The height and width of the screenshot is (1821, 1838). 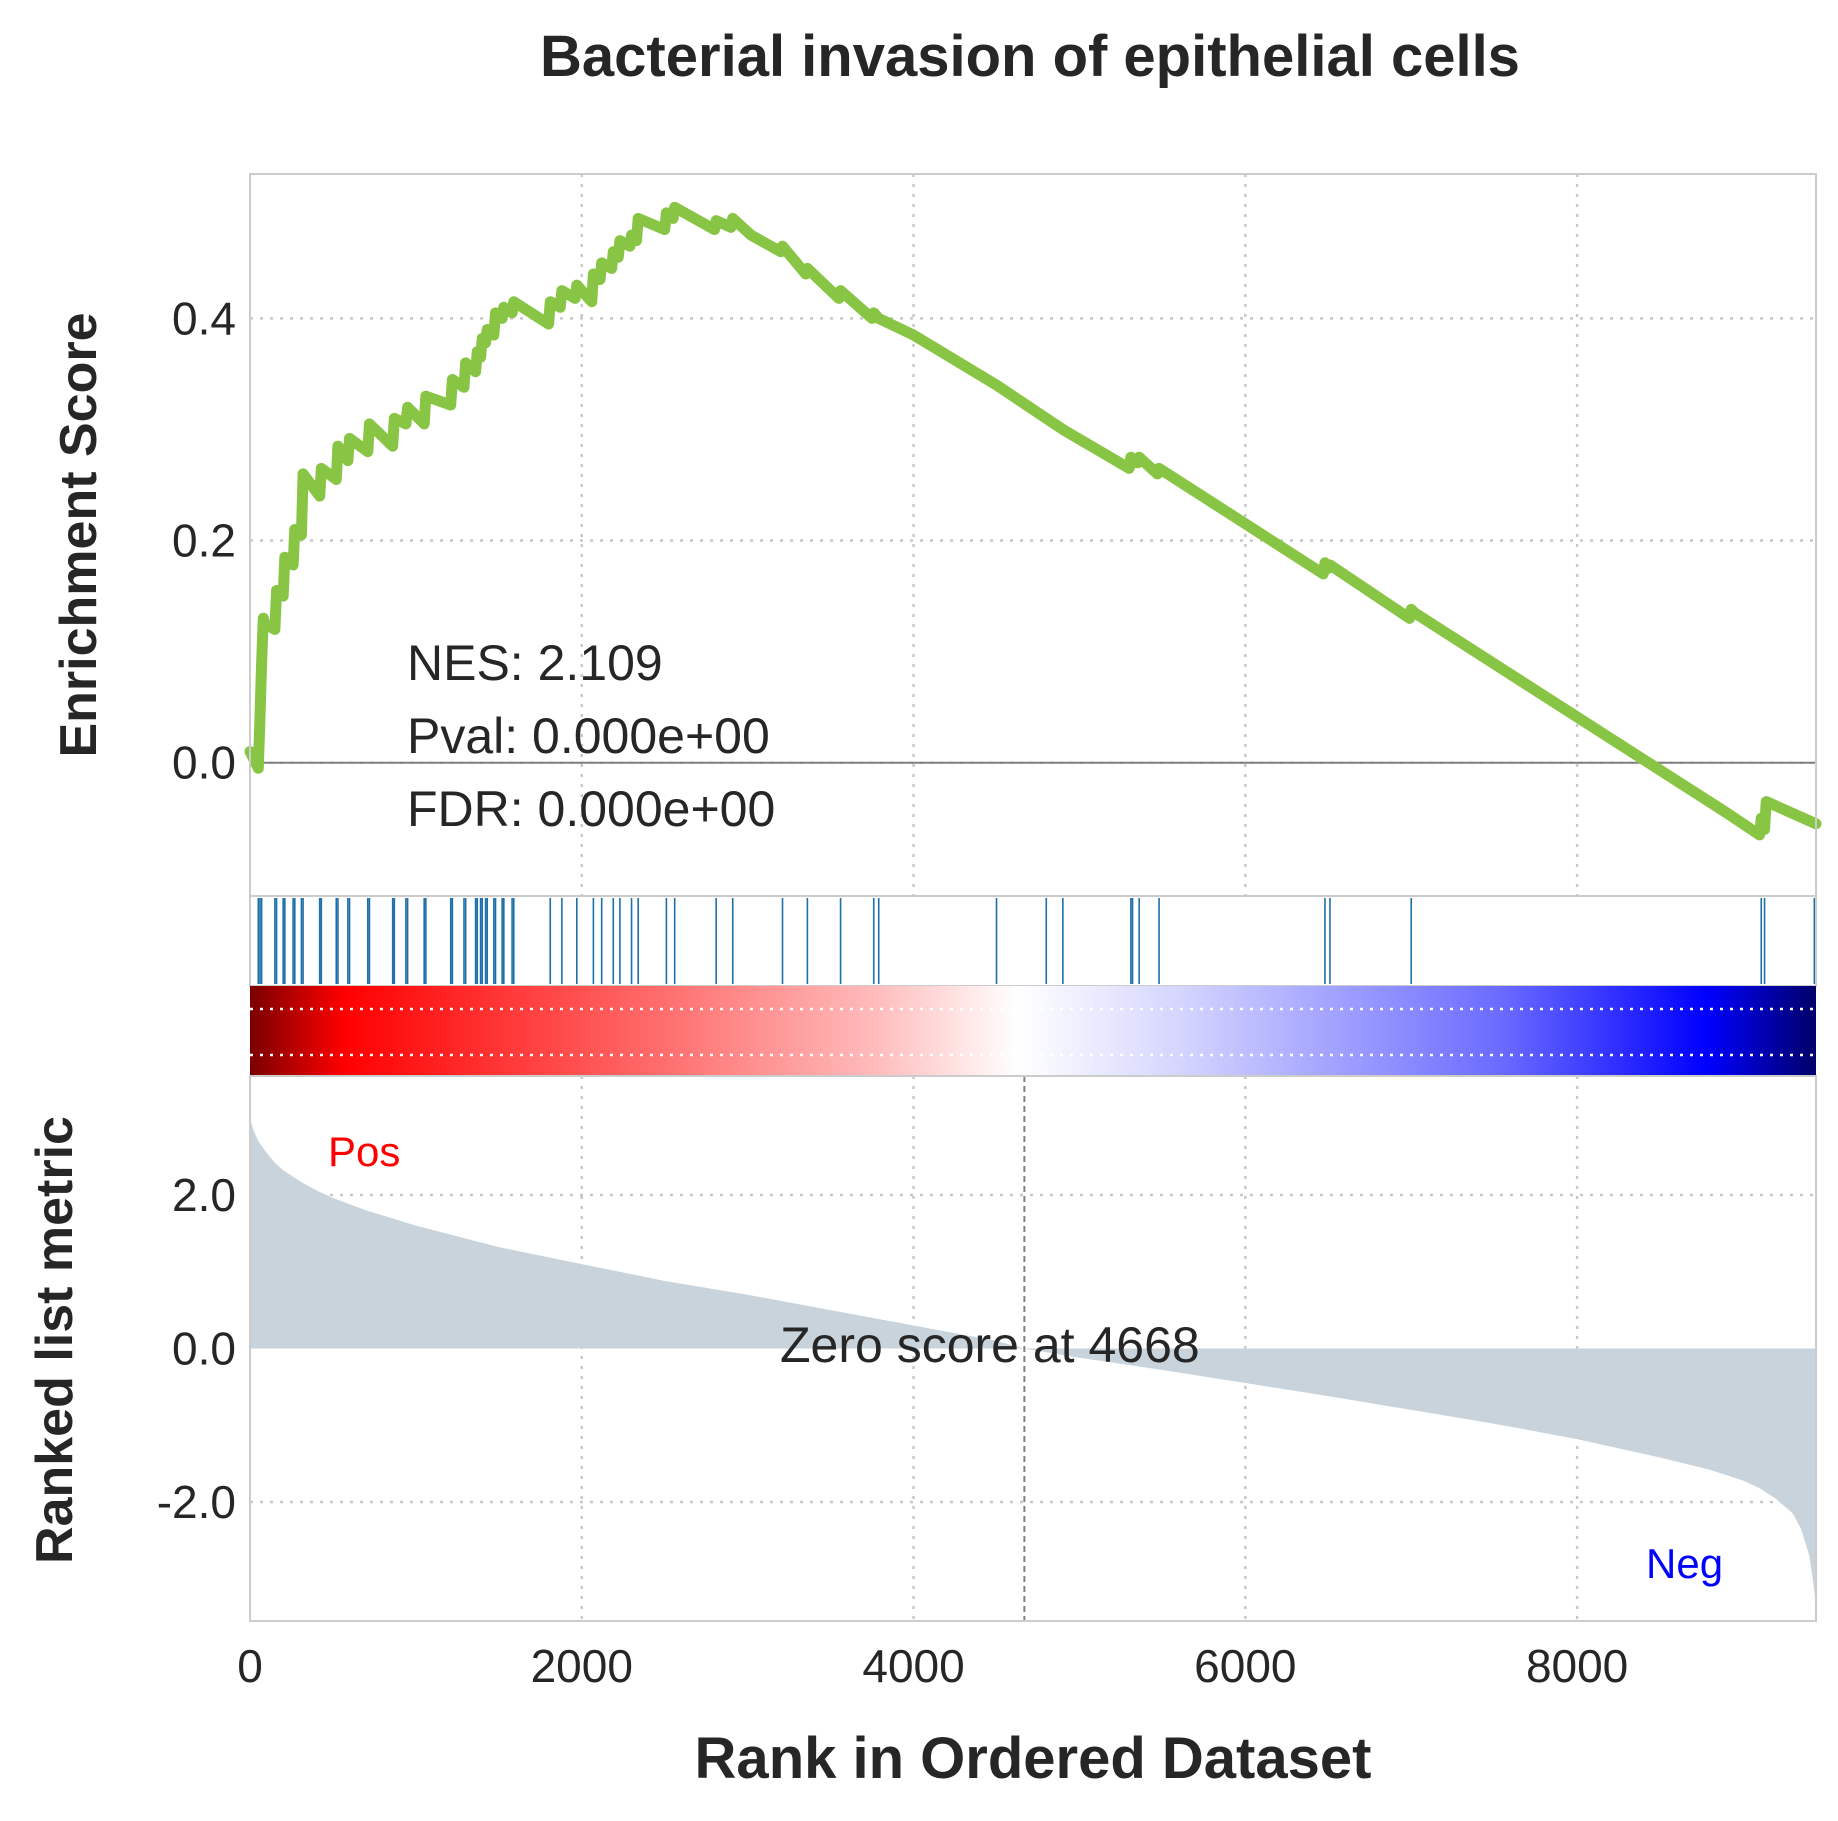 I want to click on nes-label: NES: 2.109, so click(x=535, y=663).